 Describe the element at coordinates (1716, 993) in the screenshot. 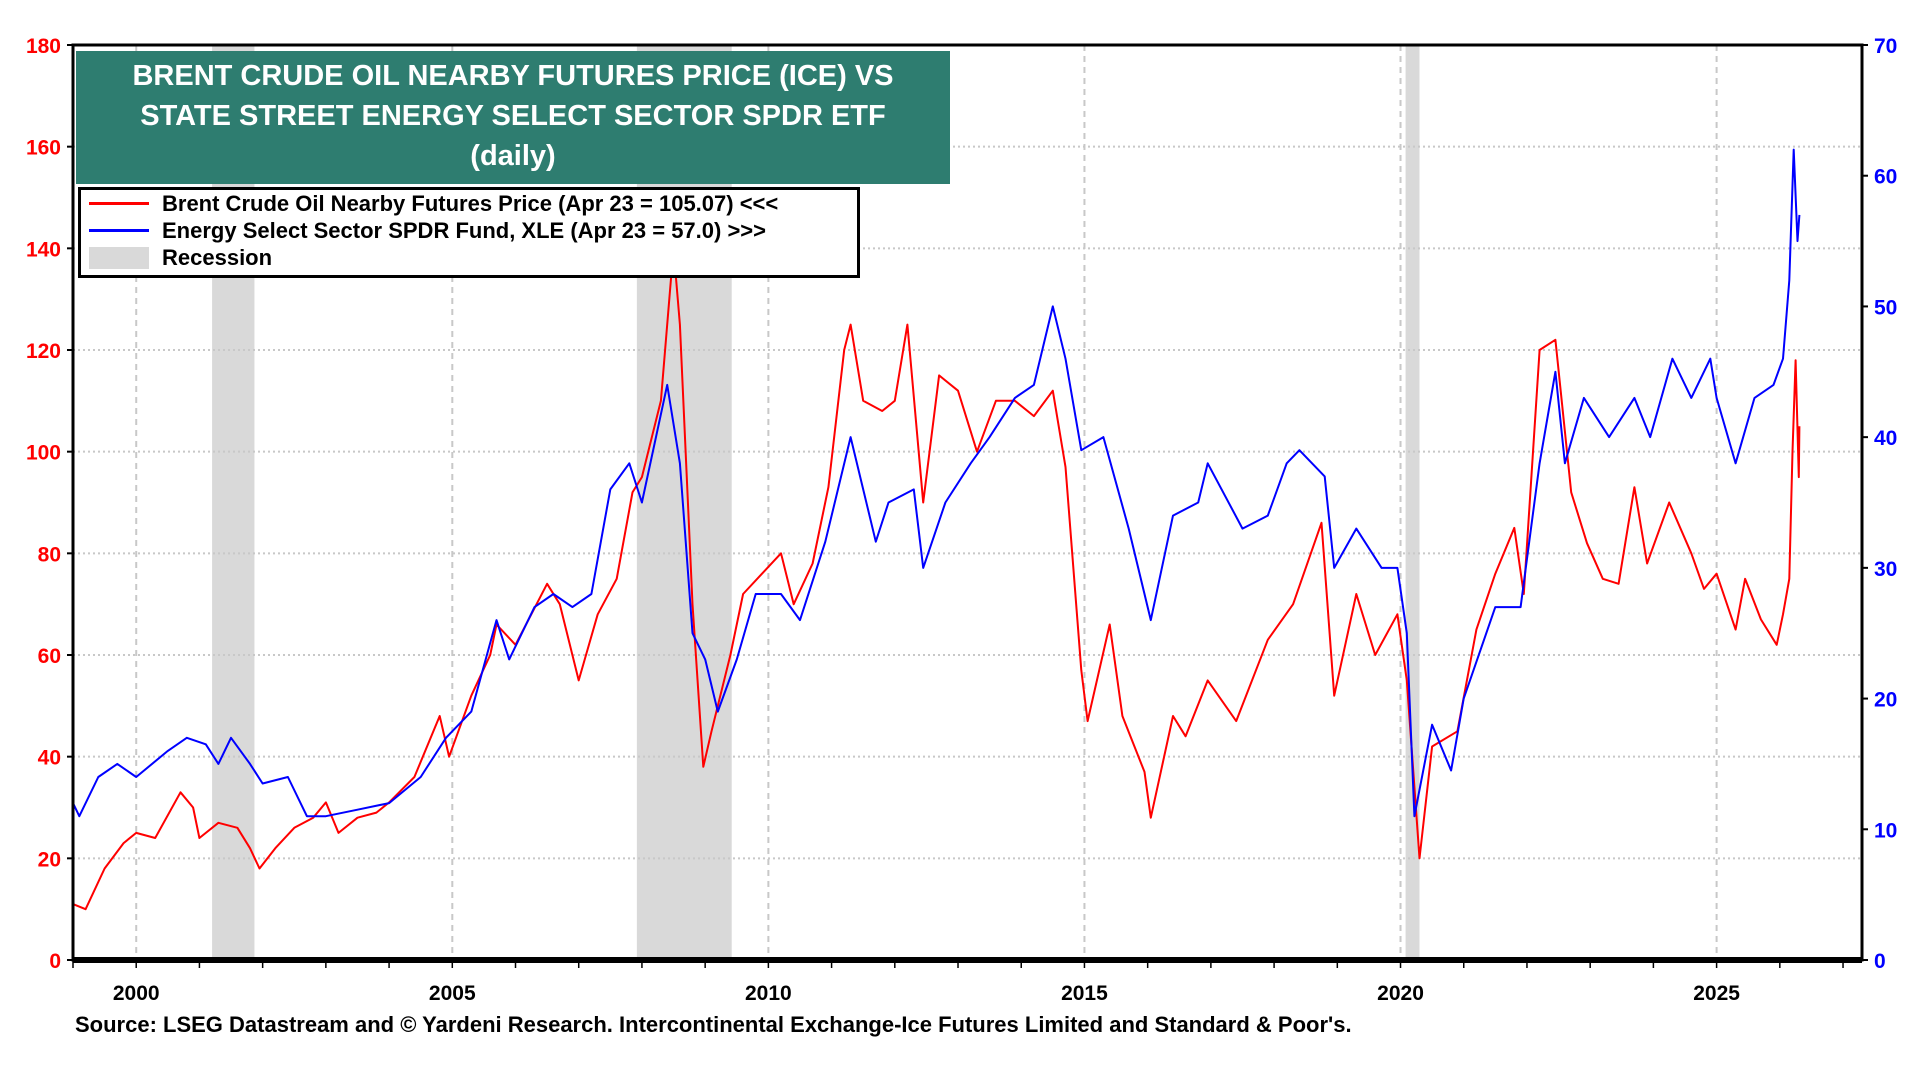

I see `x-tick-label: 2025` at that location.